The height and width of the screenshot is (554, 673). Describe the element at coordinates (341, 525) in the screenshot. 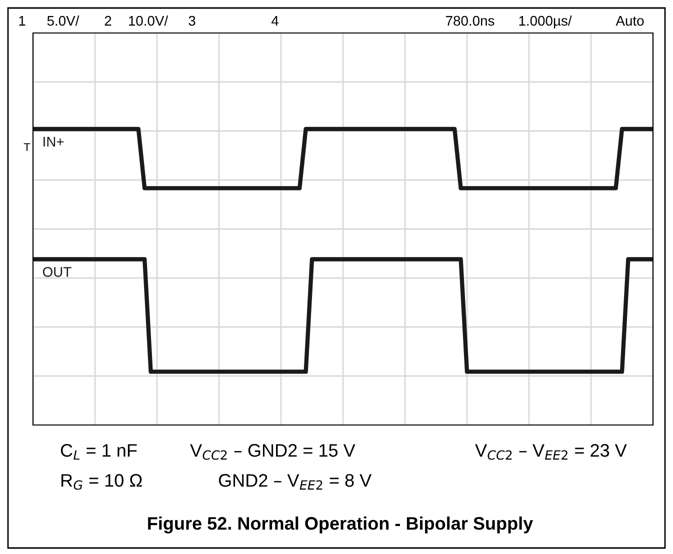

I see `text: Figure 52. Normal Operation - Bipolar Supply` at that location.